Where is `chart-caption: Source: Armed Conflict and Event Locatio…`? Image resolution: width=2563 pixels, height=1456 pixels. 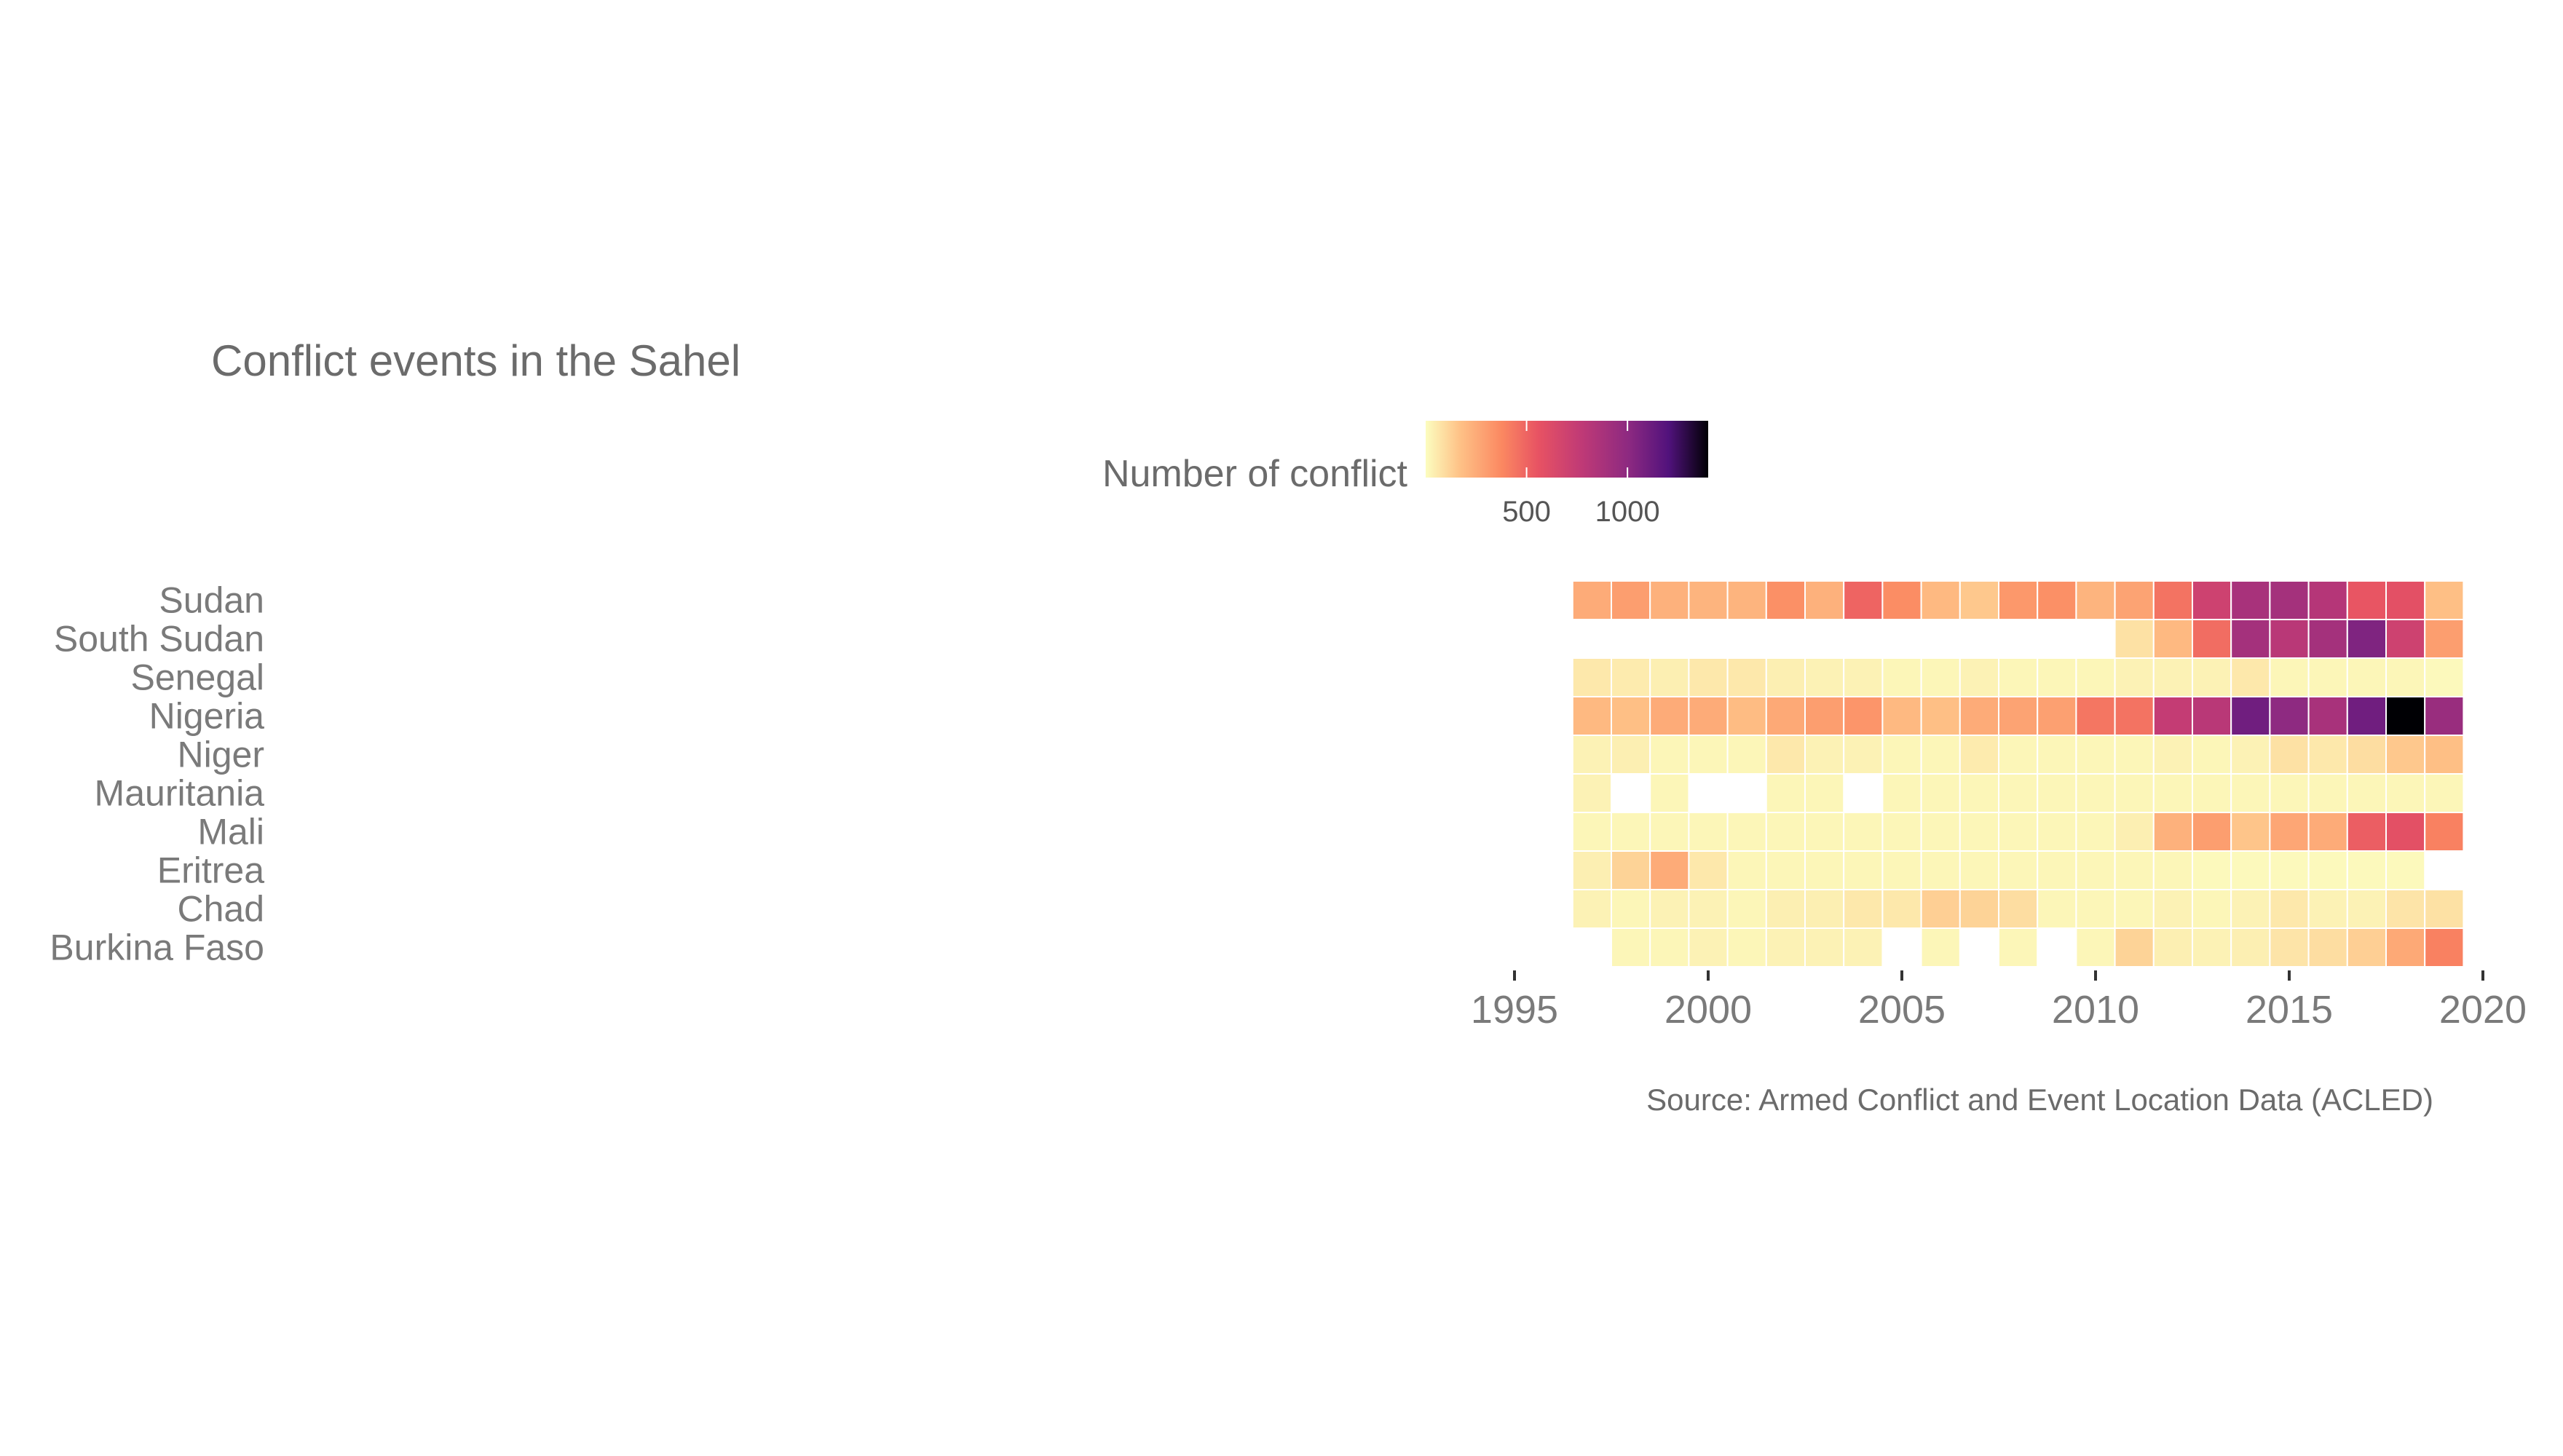 chart-caption: Source: Armed Conflict and Event Locatio… is located at coordinates (2039, 1100).